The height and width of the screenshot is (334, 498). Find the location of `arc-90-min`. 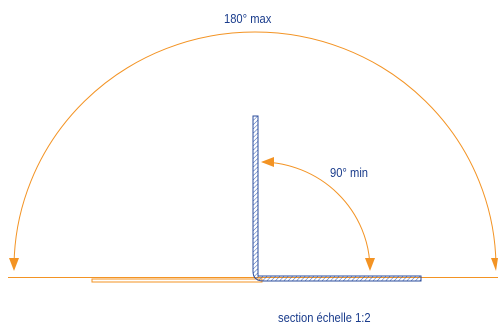

arc-90-min is located at coordinates (316, 215).